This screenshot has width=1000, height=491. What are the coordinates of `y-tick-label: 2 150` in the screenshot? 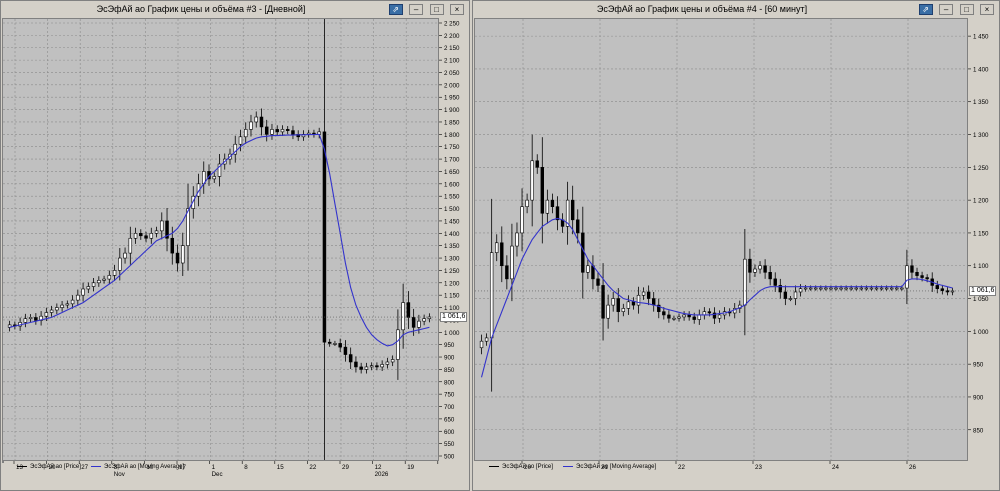 It's located at (452, 48).